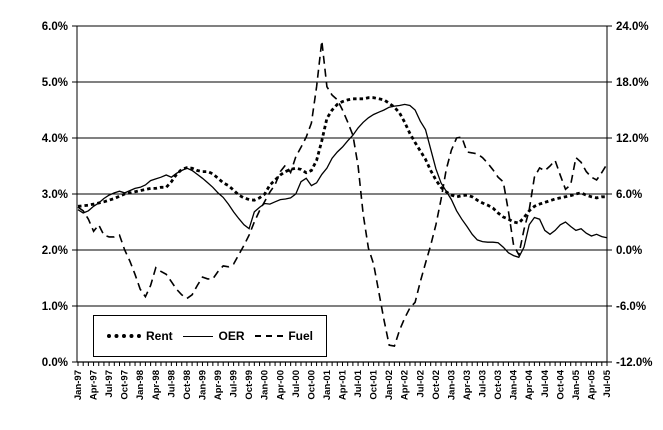  I want to click on x-axis-label: Apr-04, so click(529, 384).